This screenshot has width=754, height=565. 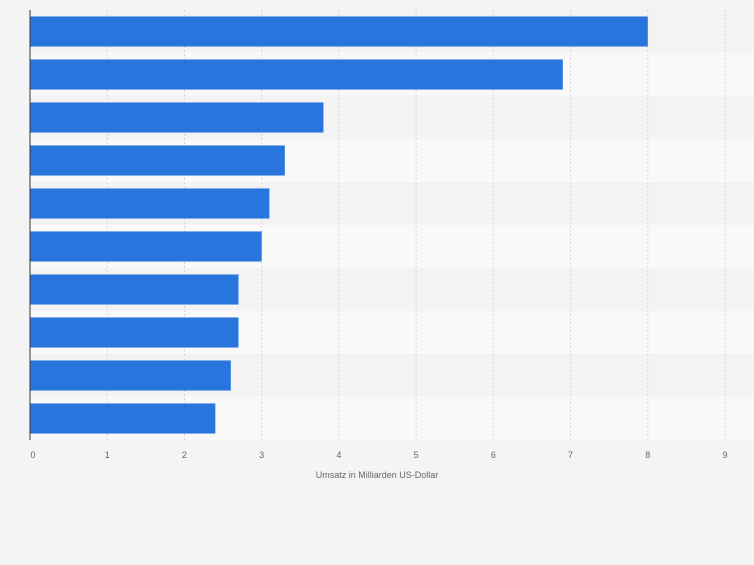 What do you see at coordinates (107, 455) in the screenshot?
I see `x-tick-label: 1` at bounding box center [107, 455].